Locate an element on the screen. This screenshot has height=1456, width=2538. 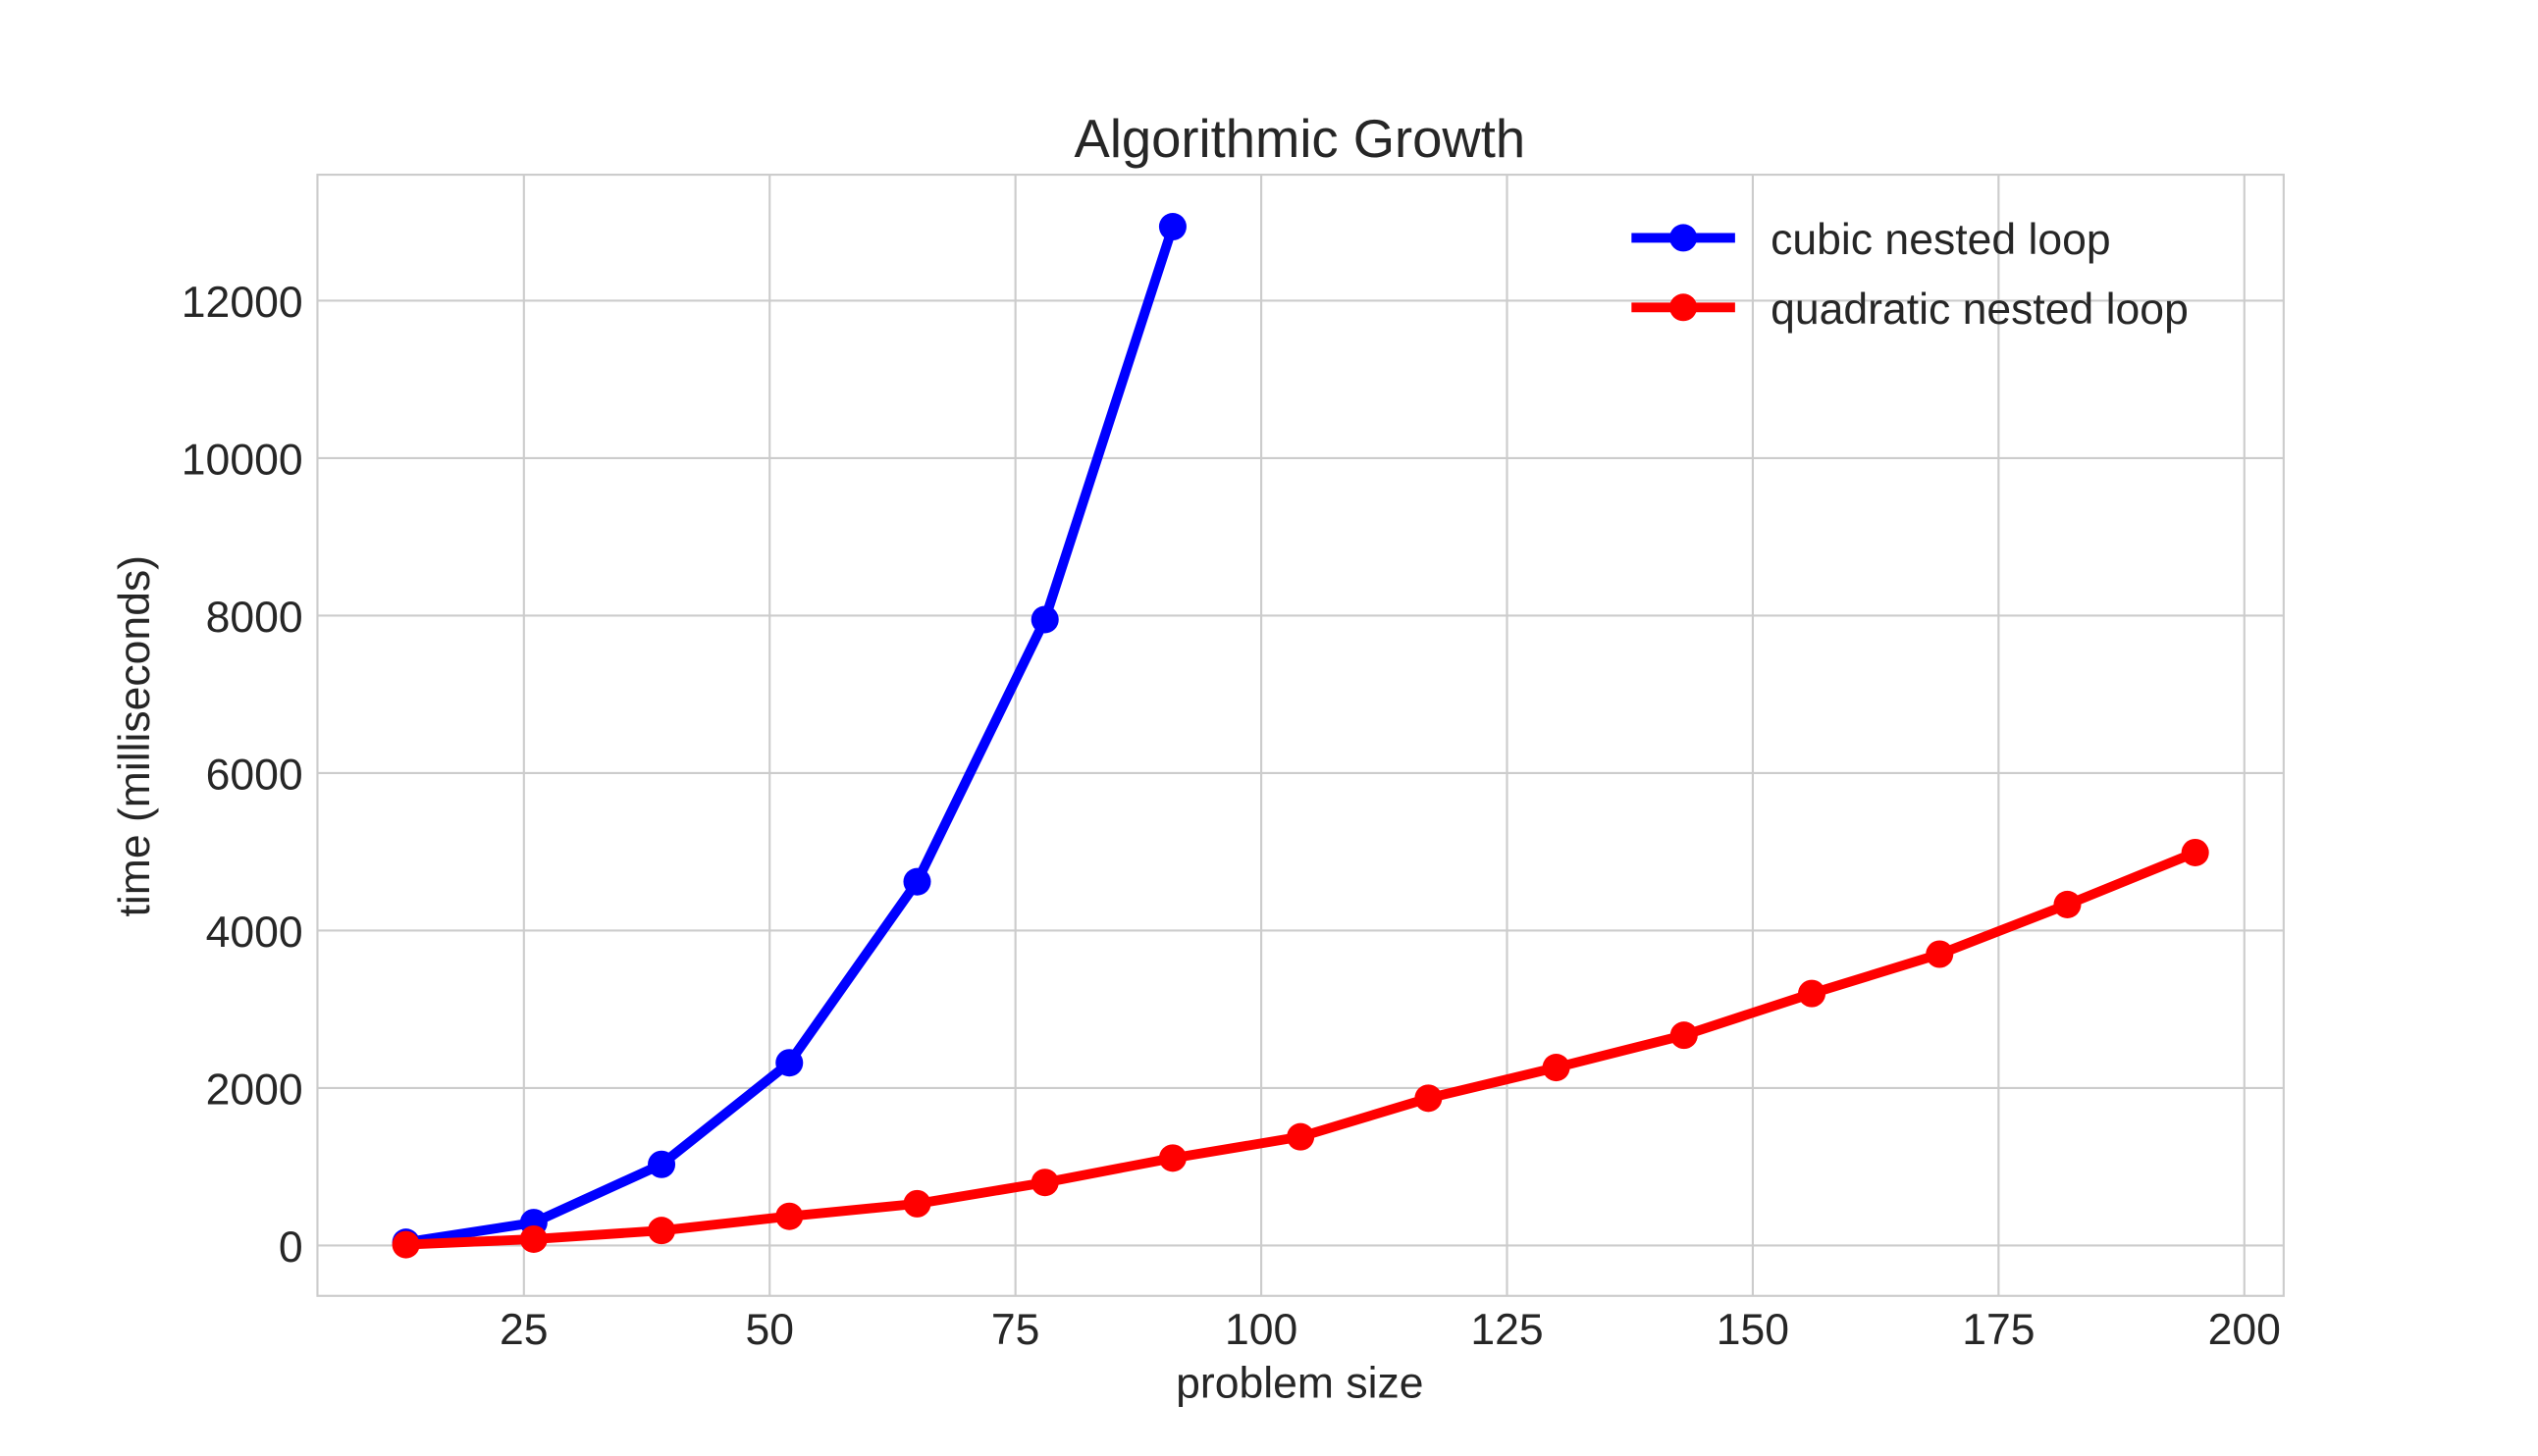
x-tick-label: 175 is located at coordinates (1998, 1330).